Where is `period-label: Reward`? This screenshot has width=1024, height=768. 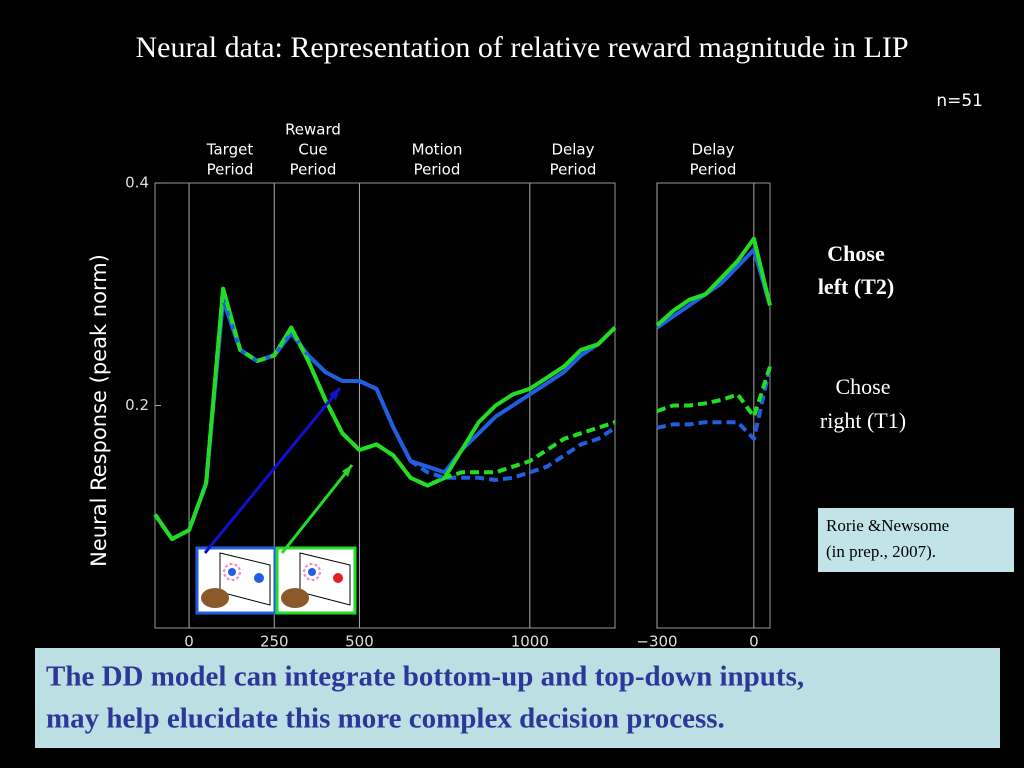
period-label: Reward is located at coordinates (313, 130).